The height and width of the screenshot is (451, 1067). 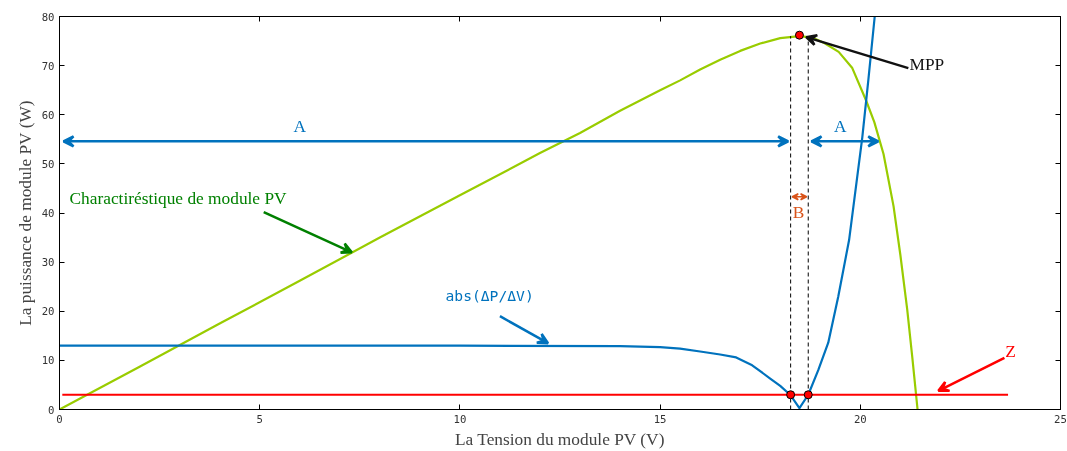 I want to click on x-tick-label: 5, so click(x=259, y=419).